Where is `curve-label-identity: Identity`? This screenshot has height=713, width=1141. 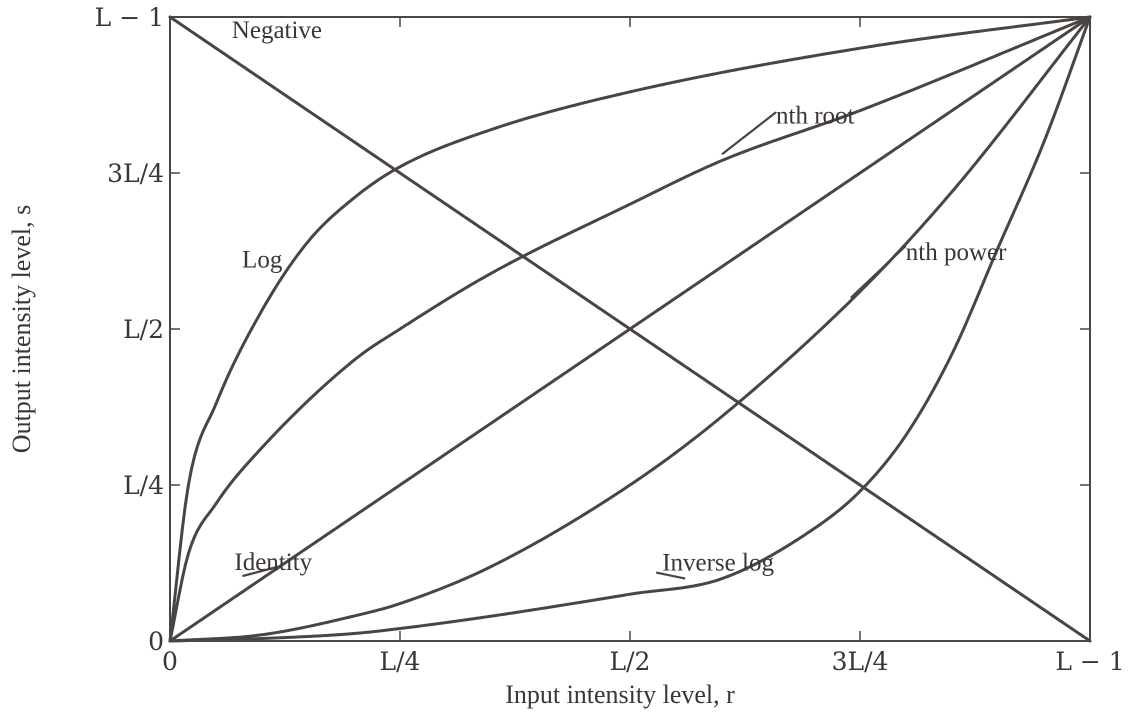
curve-label-identity: Identity is located at coordinates (273, 562).